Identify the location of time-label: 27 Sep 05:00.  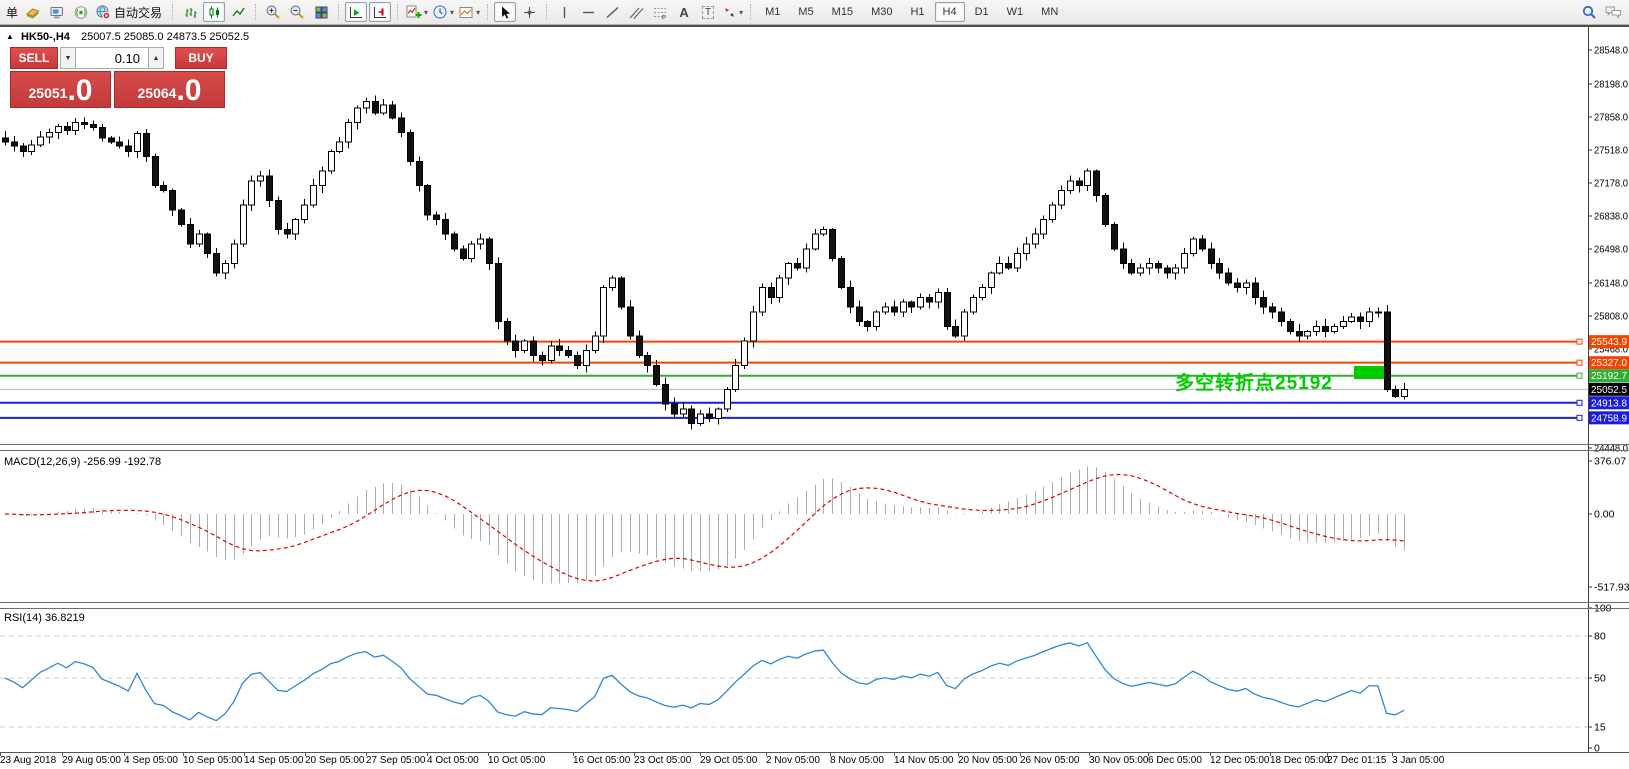
(396, 760).